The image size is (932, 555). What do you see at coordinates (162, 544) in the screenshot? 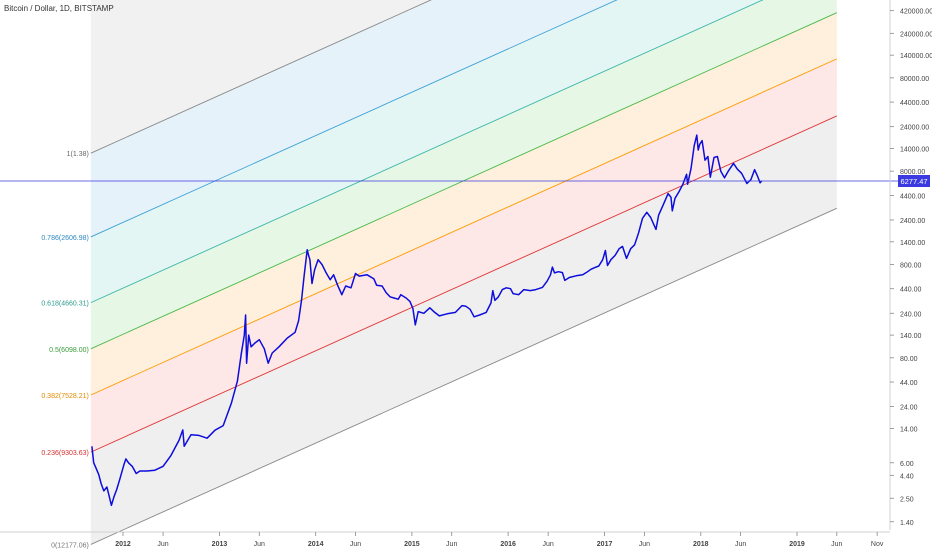
I see `x-tick-label-1: Jun` at bounding box center [162, 544].